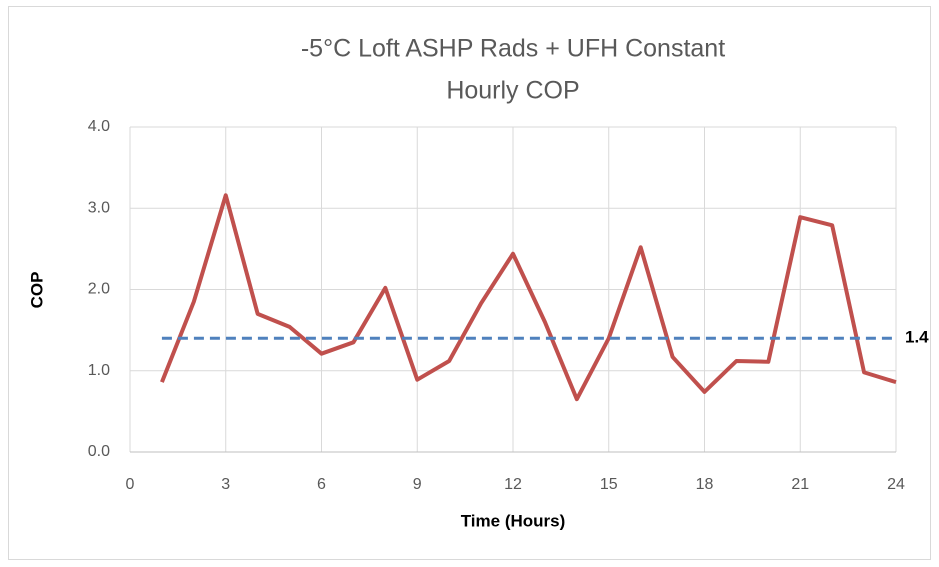 This screenshot has height=567, width=939. I want to click on y-axis-label: COP, so click(36, 290).